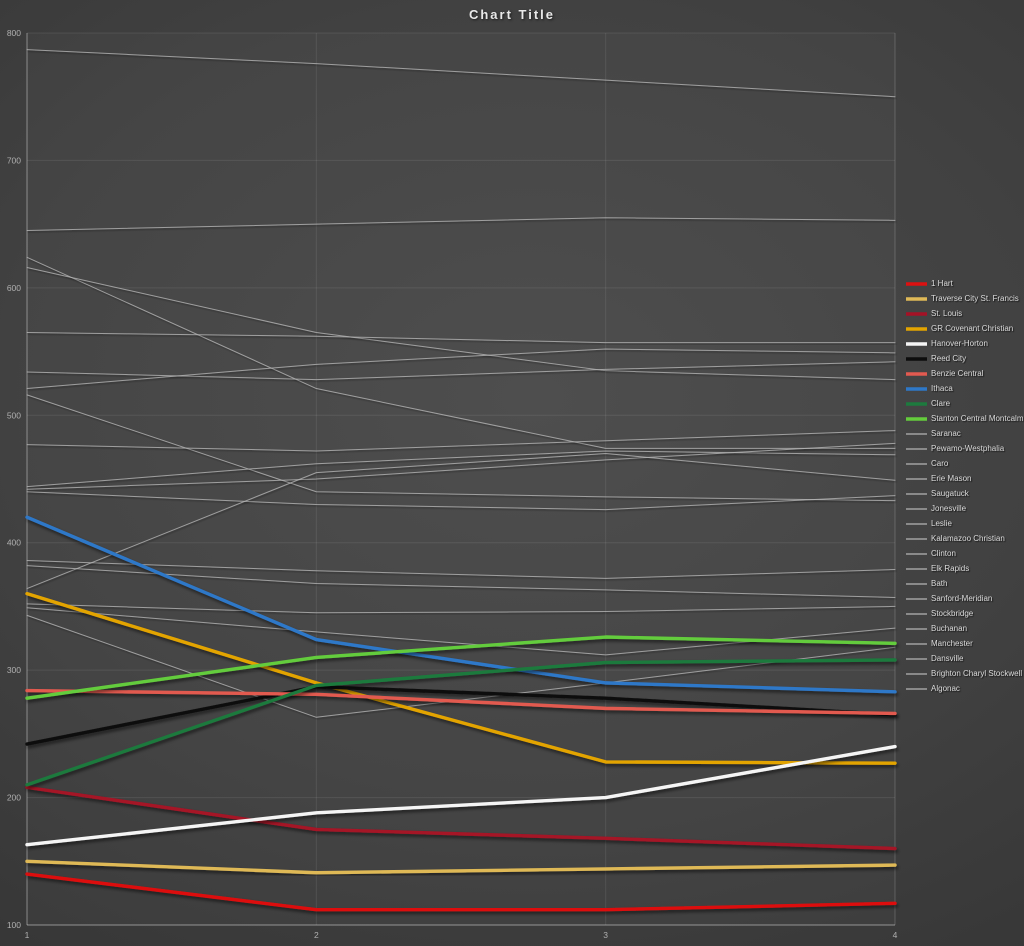 Image resolution: width=1024 pixels, height=946 pixels. What do you see at coordinates (940, 463) in the screenshot?
I see `legend-label: Caro` at bounding box center [940, 463].